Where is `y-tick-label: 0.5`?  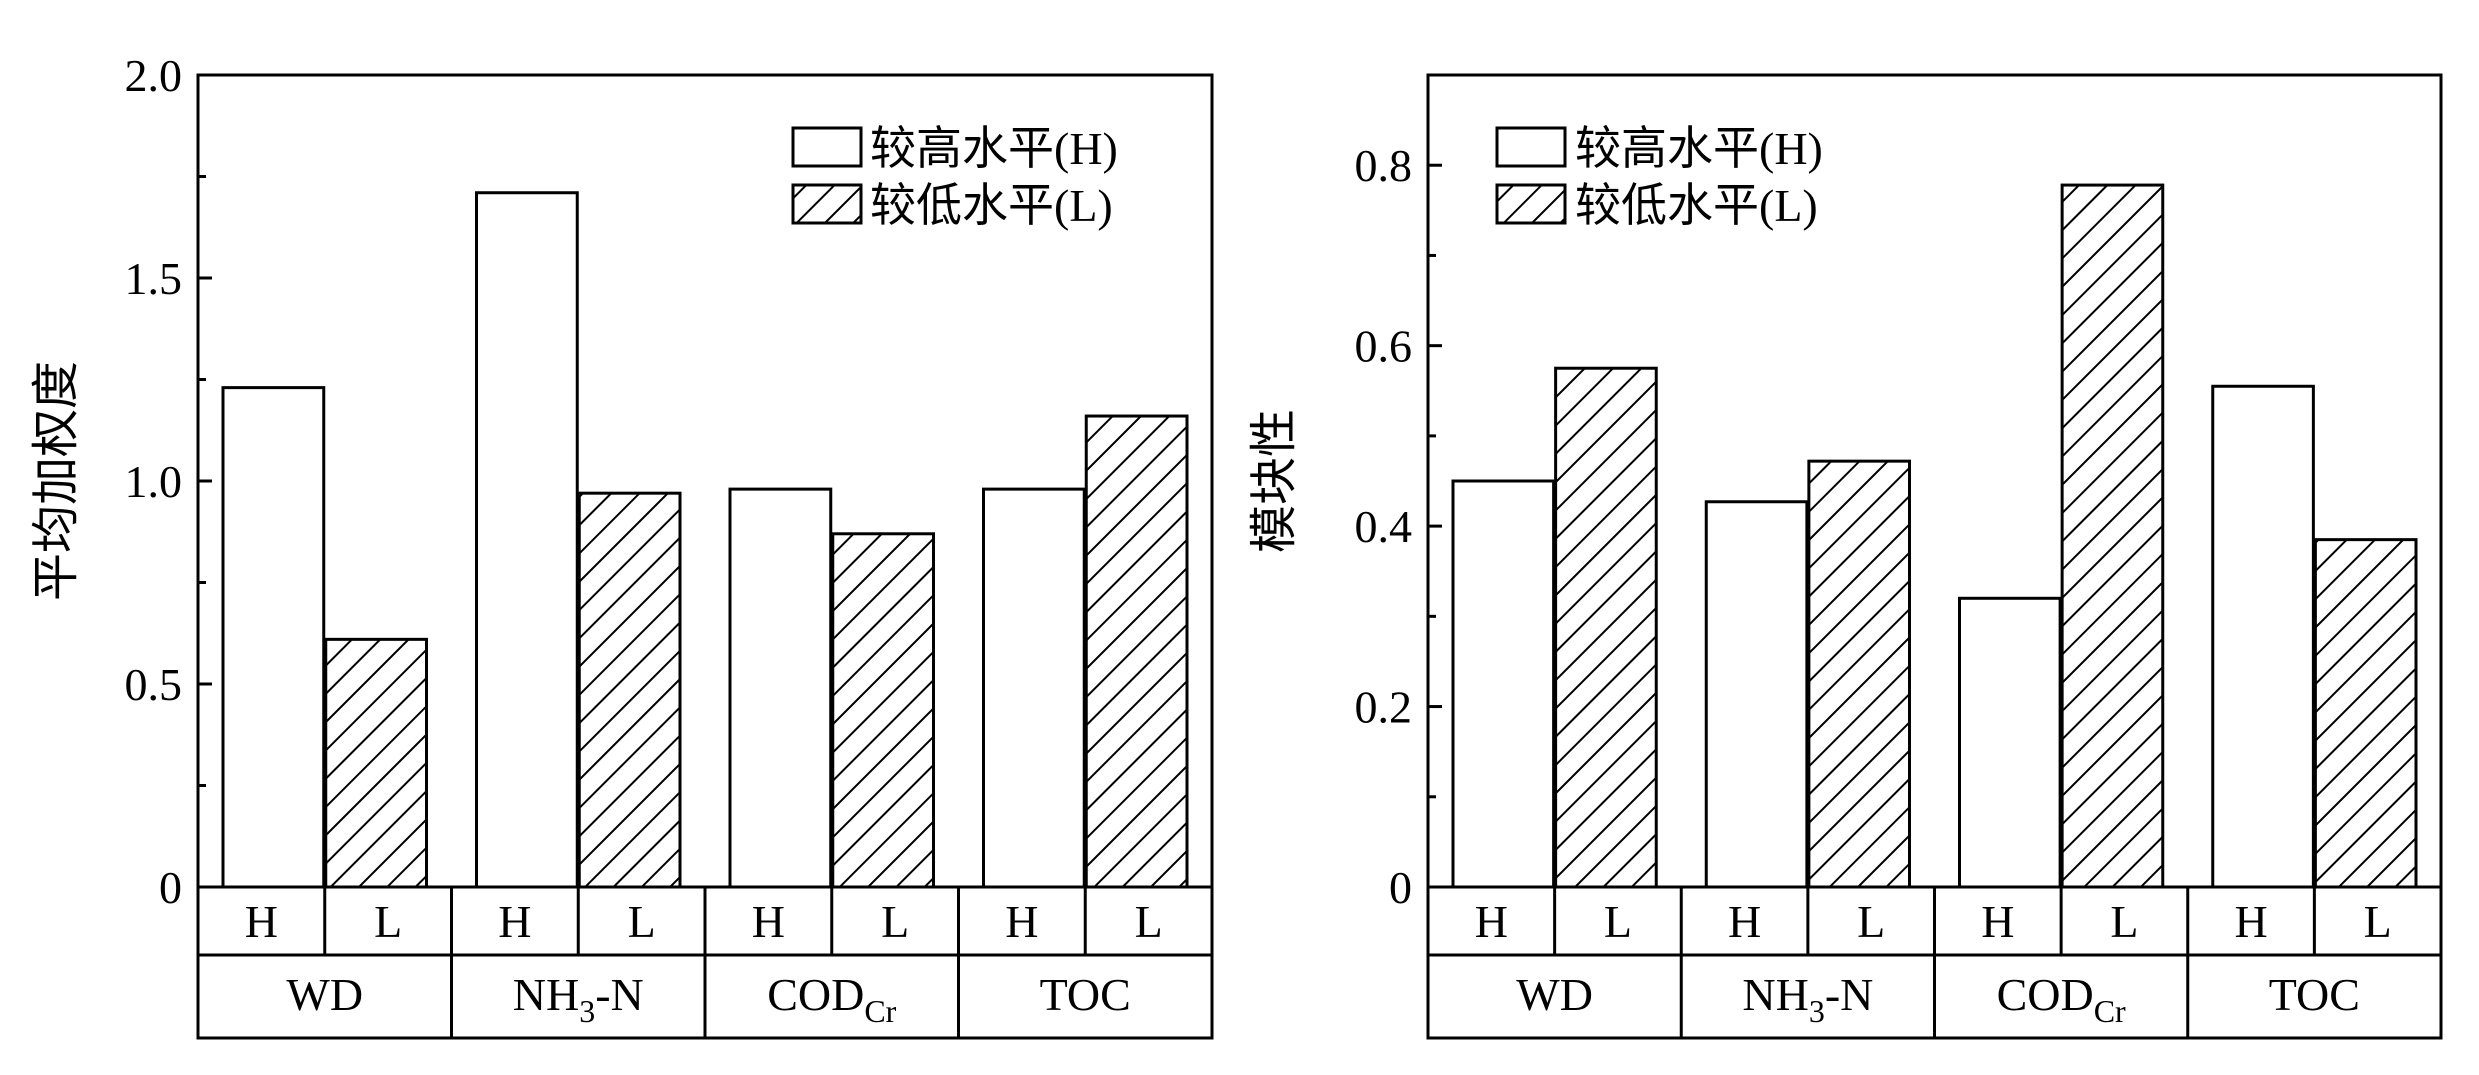 y-tick-label: 0.5 is located at coordinates (154, 684).